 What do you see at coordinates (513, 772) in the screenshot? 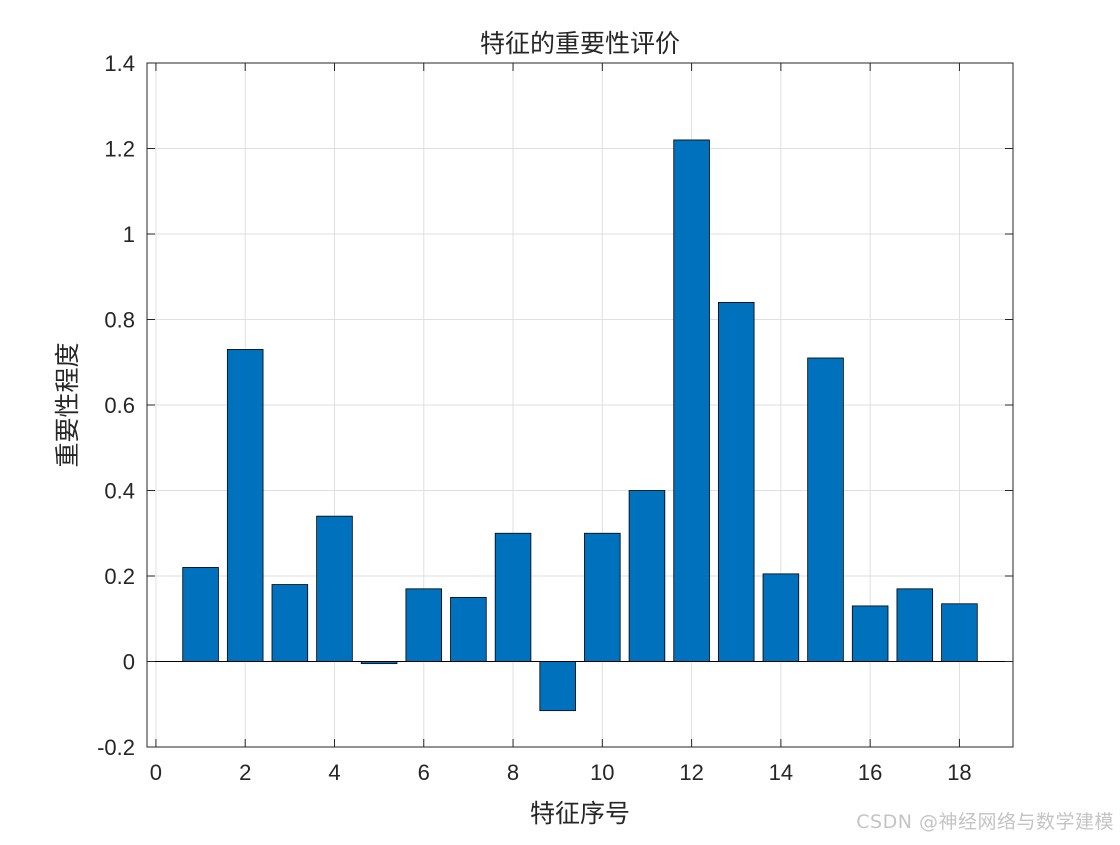
I see `x-tick-label: 8` at bounding box center [513, 772].